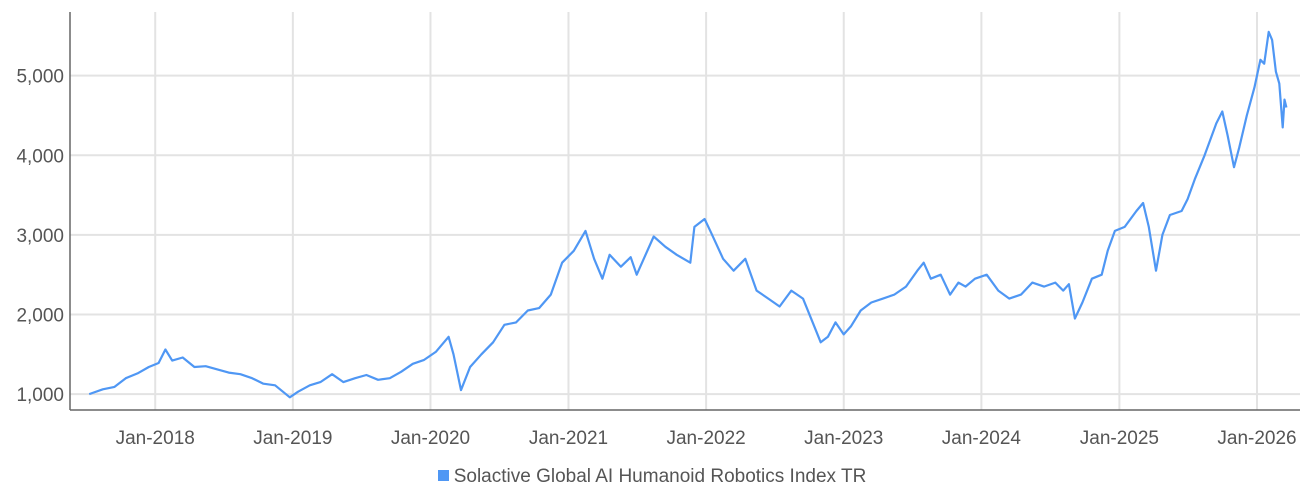 The height and width of the screenshot is (494, 1304). Describe the element at coordinates (40, 395) in the screenshot. I see `y-tick-label: 1,000` at that location.